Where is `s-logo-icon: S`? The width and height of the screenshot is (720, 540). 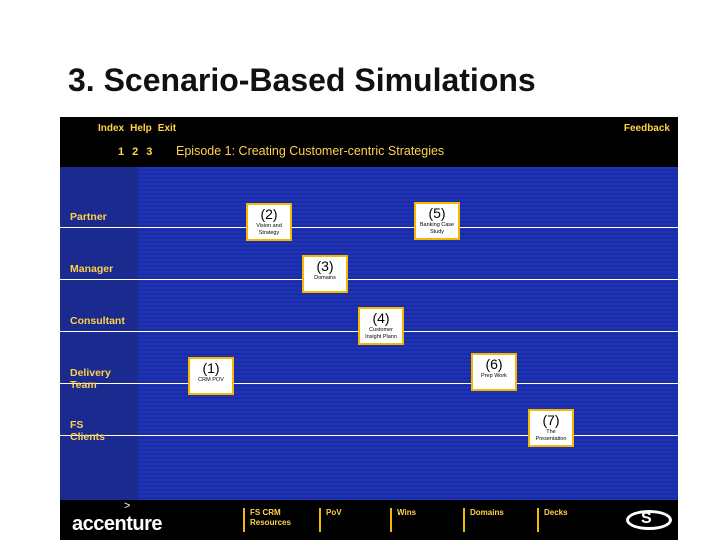
s-logo-icon: S is located at coordinates (649, 520).